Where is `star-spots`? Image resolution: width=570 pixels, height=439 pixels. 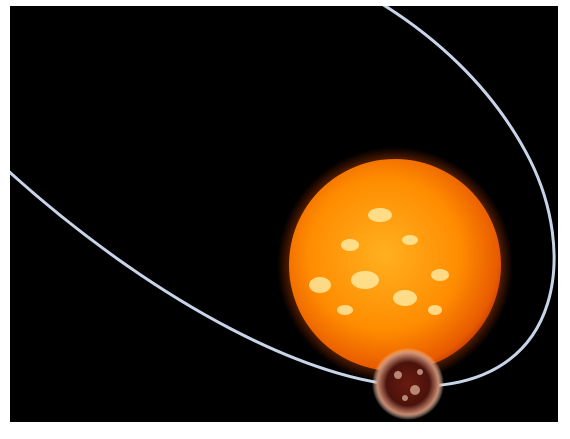
star-spots is located at coordinates (379, 261).